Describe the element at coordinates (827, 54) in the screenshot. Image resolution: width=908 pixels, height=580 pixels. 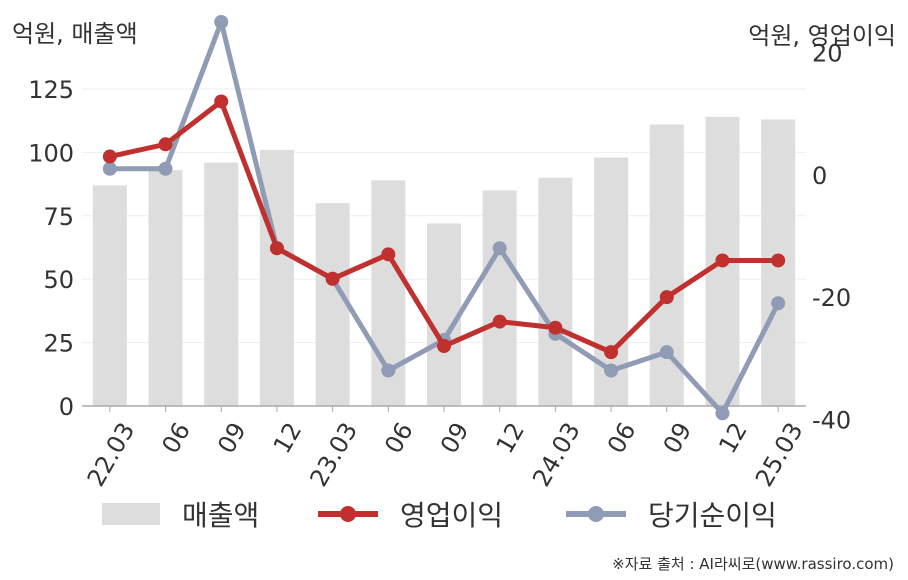
I see `right-axis-tick-label: 20` at that location.